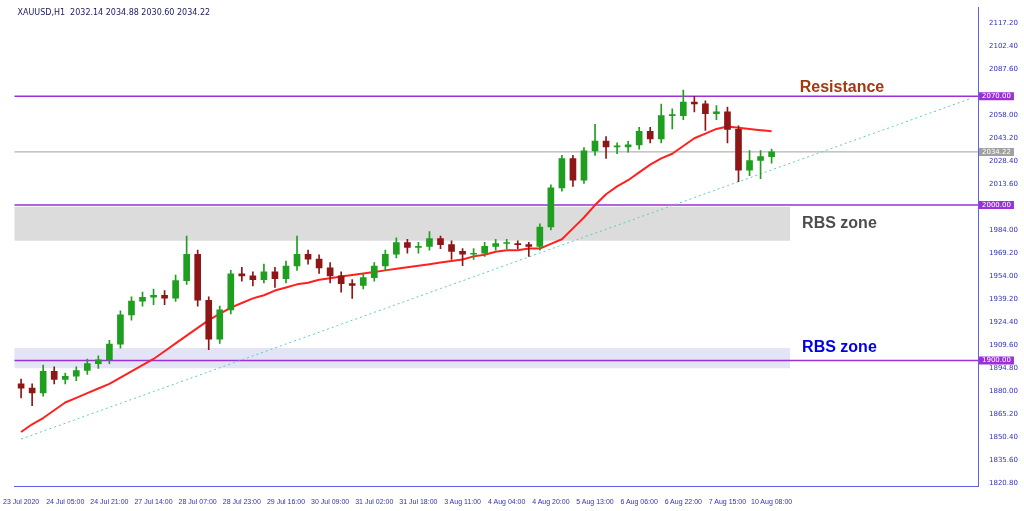 This screenshot has width=1024, height=511. I want to click on annotation: Resistance, so click(842, 86).